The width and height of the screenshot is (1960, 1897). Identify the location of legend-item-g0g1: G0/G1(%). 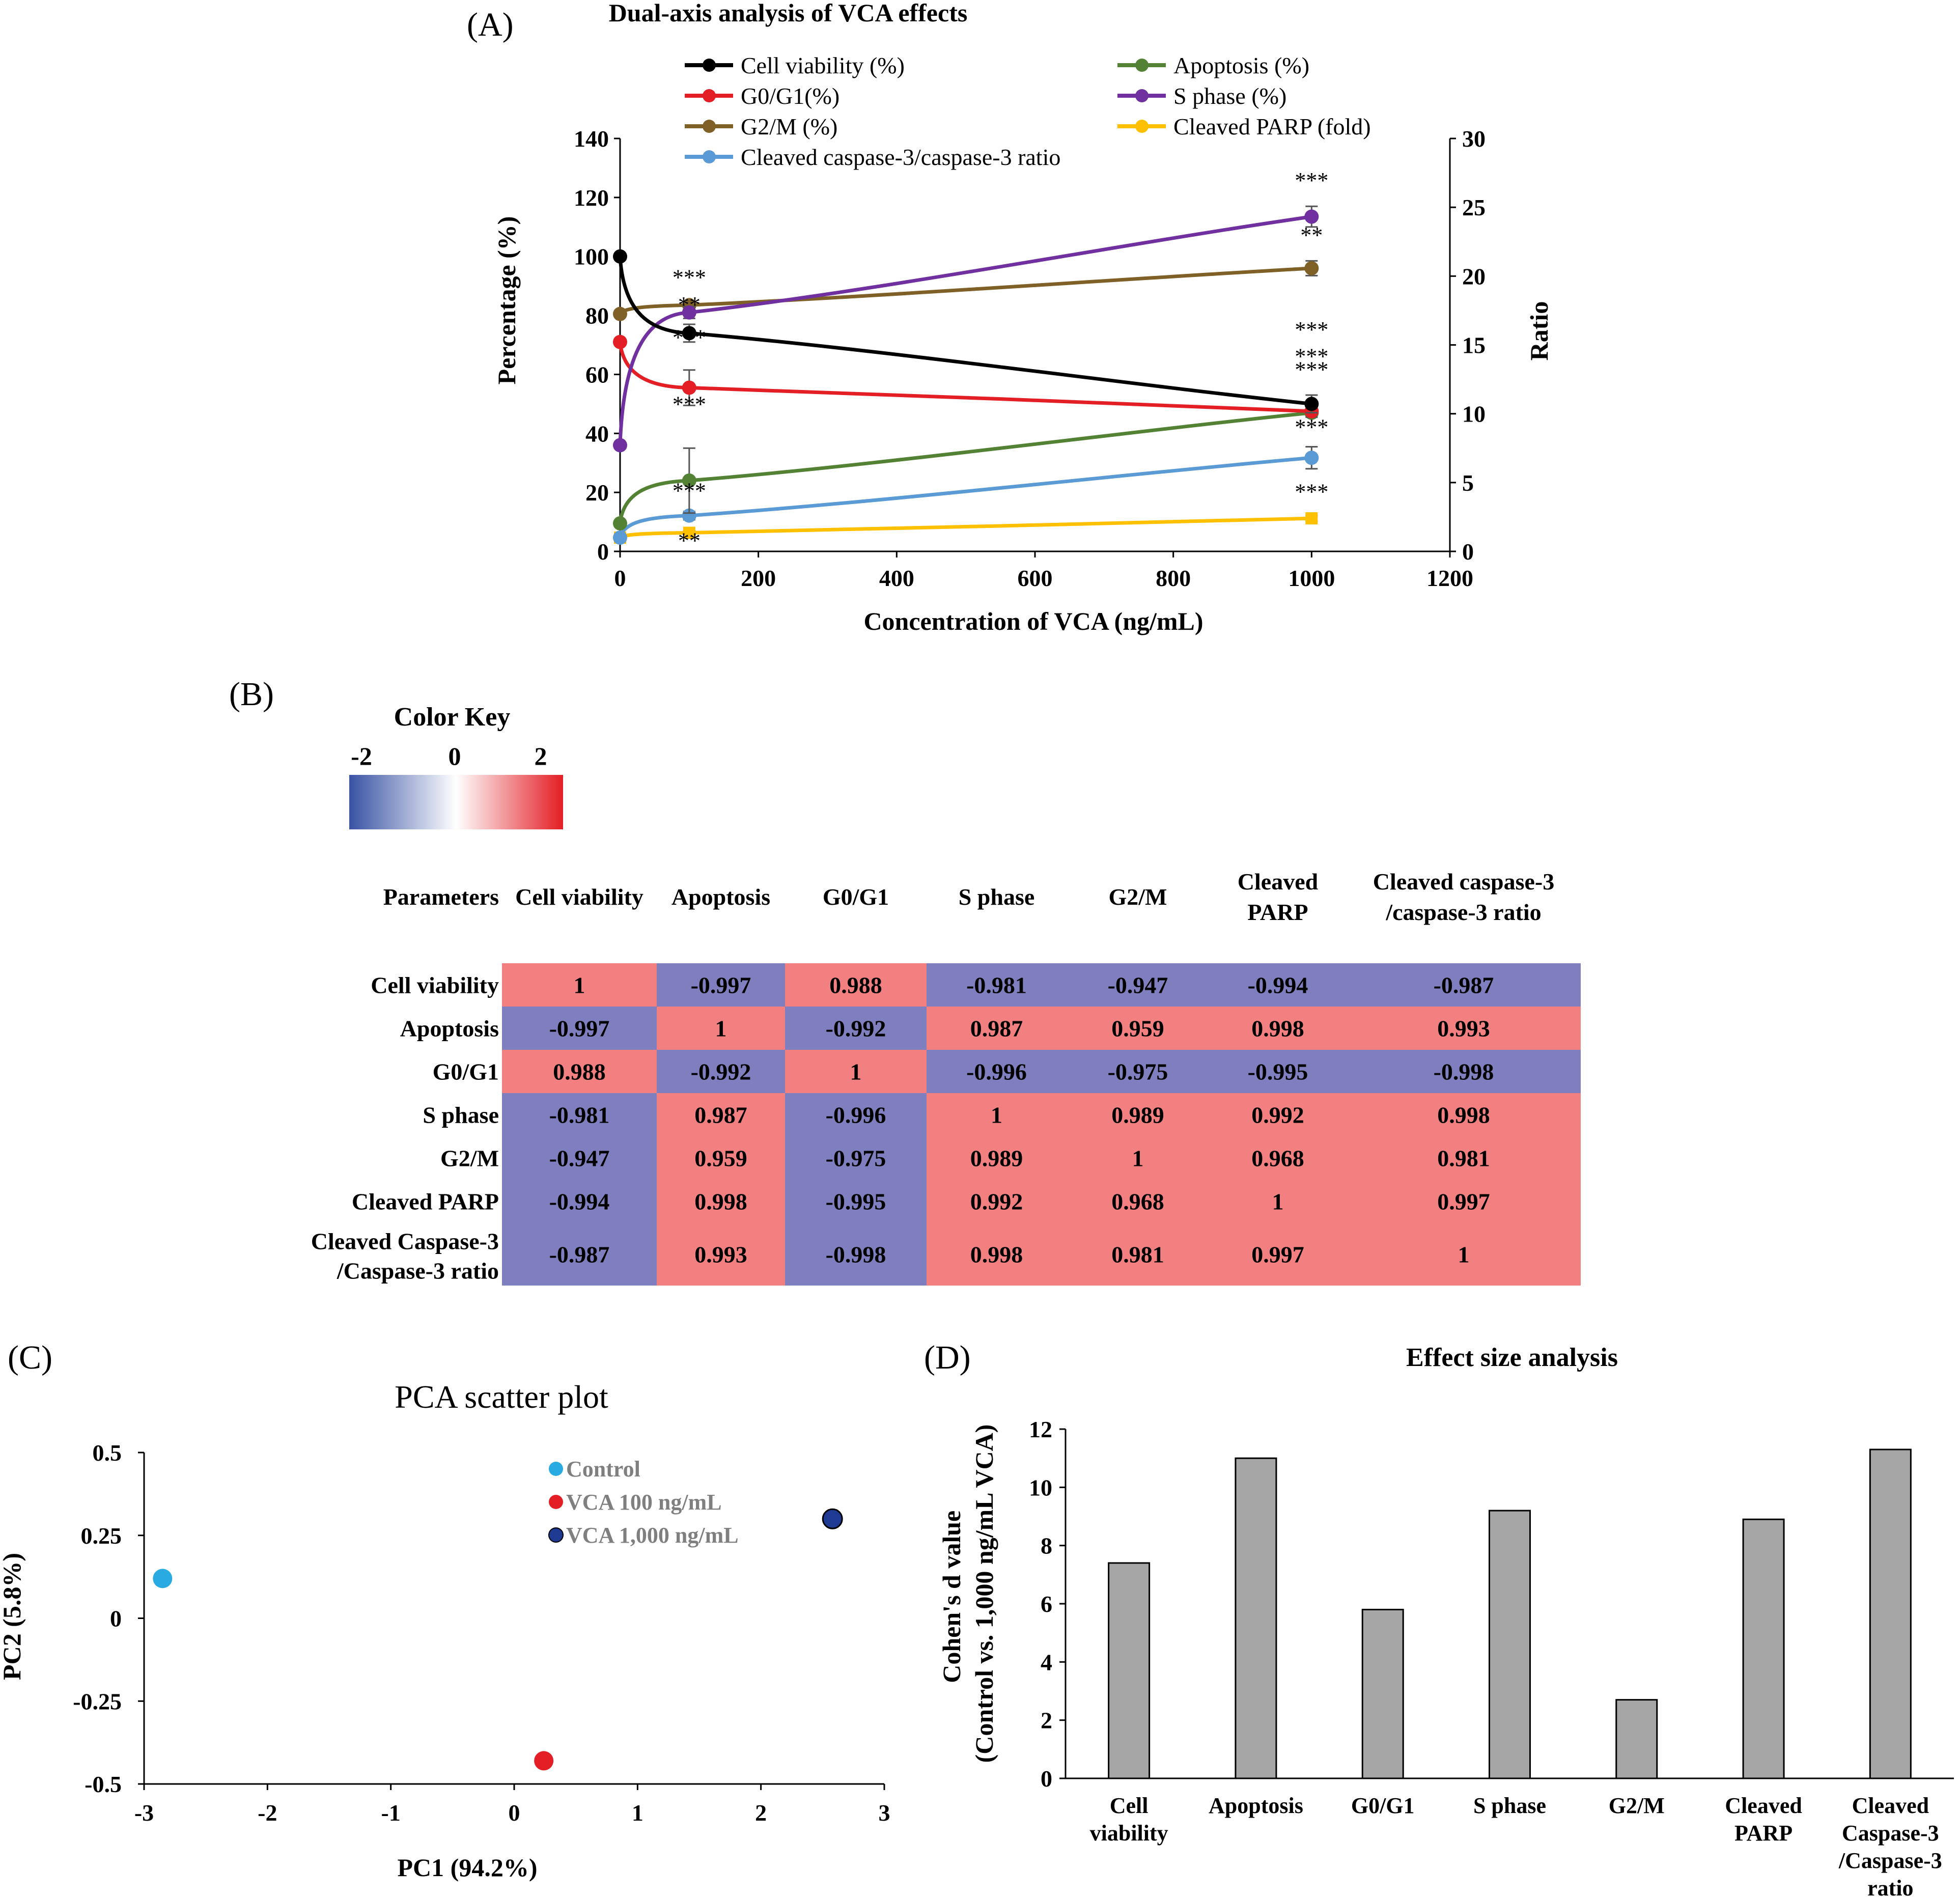
(762, 96).